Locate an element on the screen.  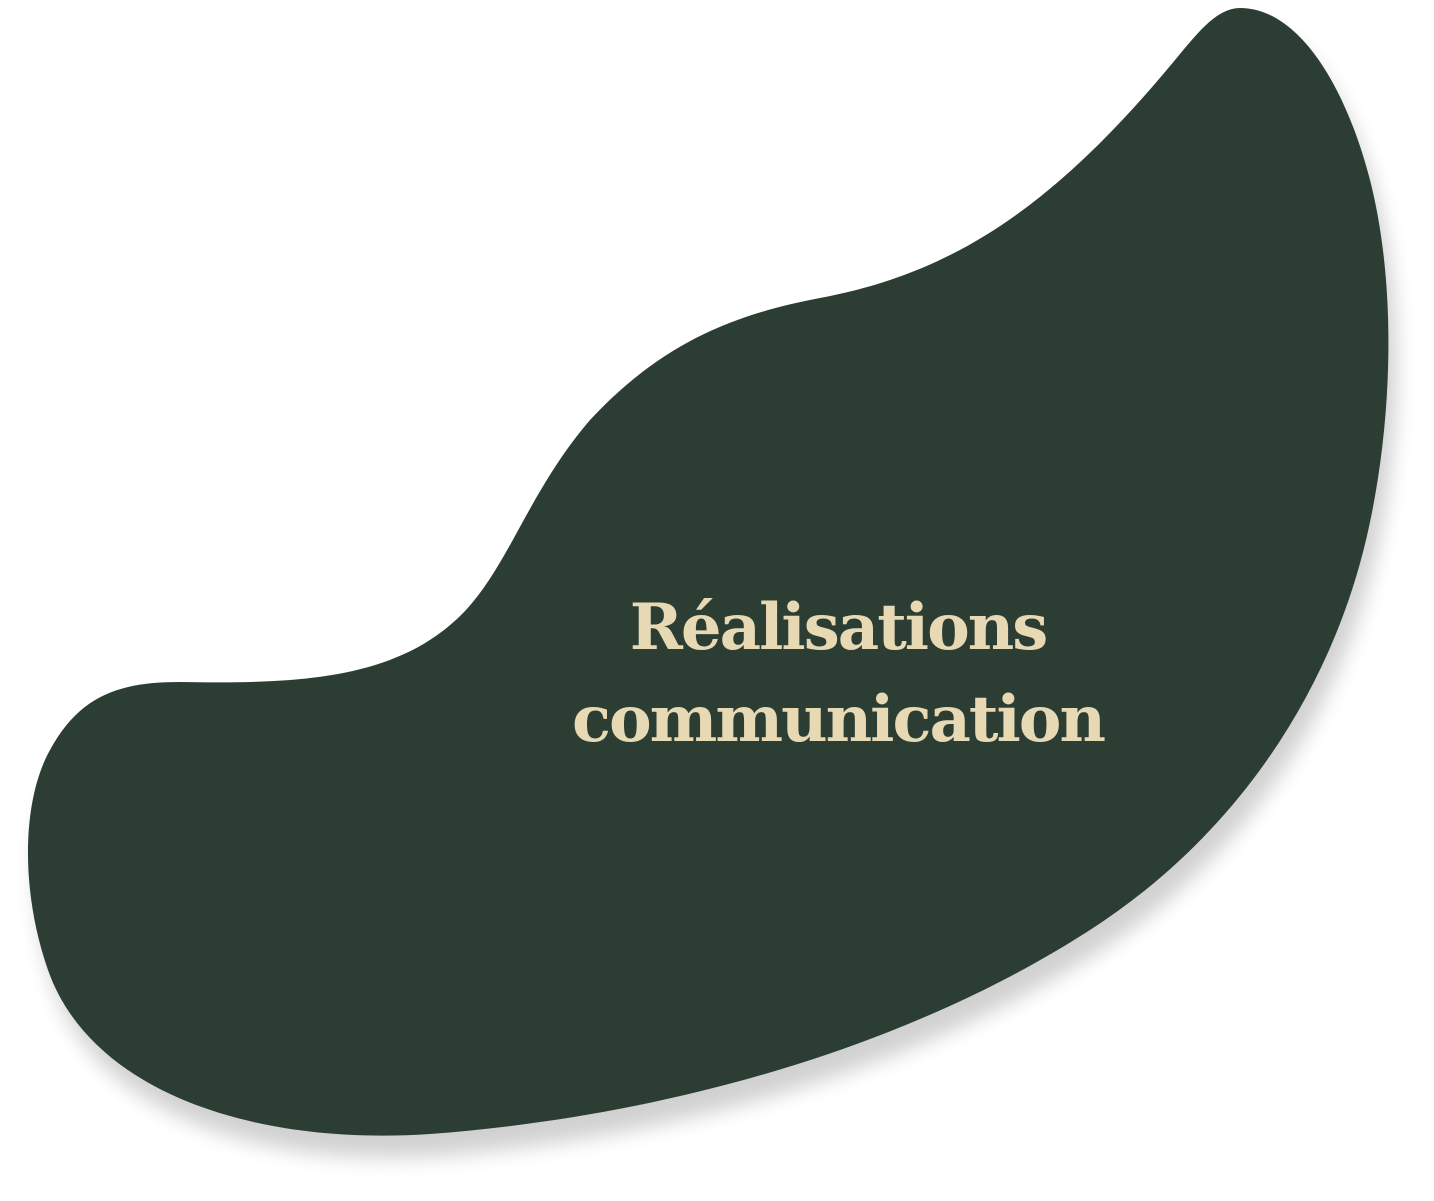
card-title: Réalisations communication is located at coordinates (838, 674).